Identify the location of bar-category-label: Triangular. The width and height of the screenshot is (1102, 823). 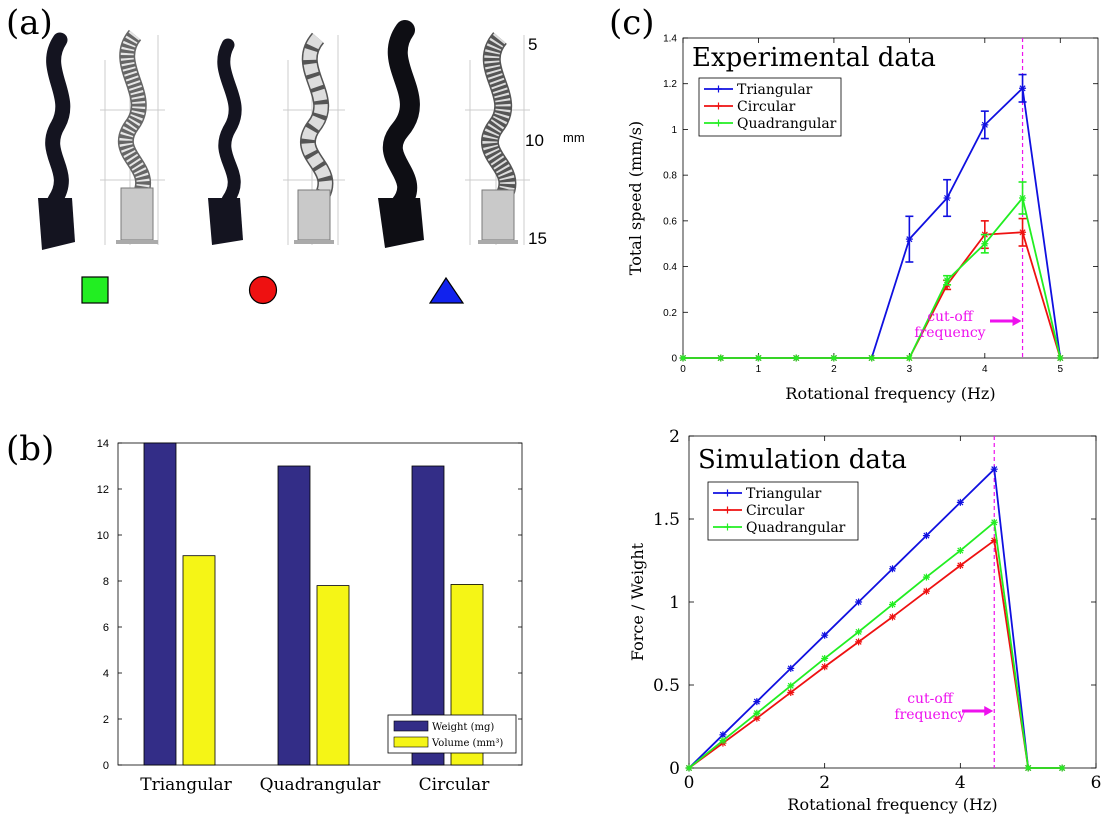
(186, 785).